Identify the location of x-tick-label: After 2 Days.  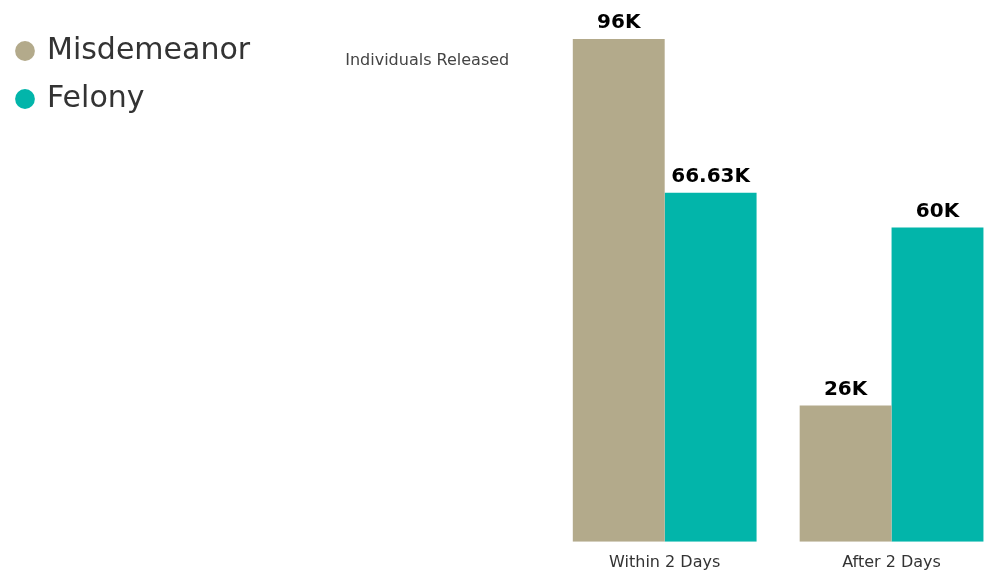
(891, 561).